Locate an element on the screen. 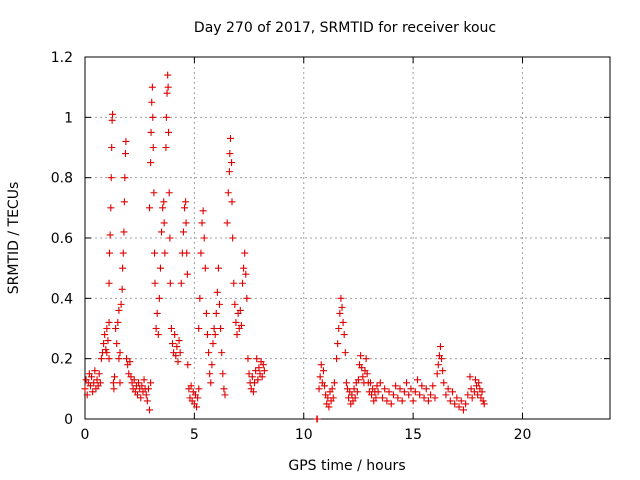 Image resolution: width=640 pixels, height=480 pixels. x-tick-label: 0 is located at coordinates (85, 435).